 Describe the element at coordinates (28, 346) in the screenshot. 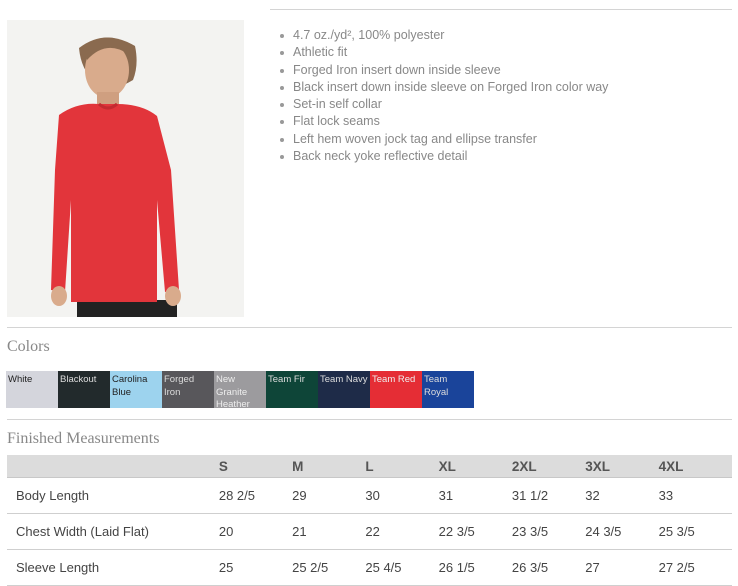

I see `colors-title: Colors` at that location.